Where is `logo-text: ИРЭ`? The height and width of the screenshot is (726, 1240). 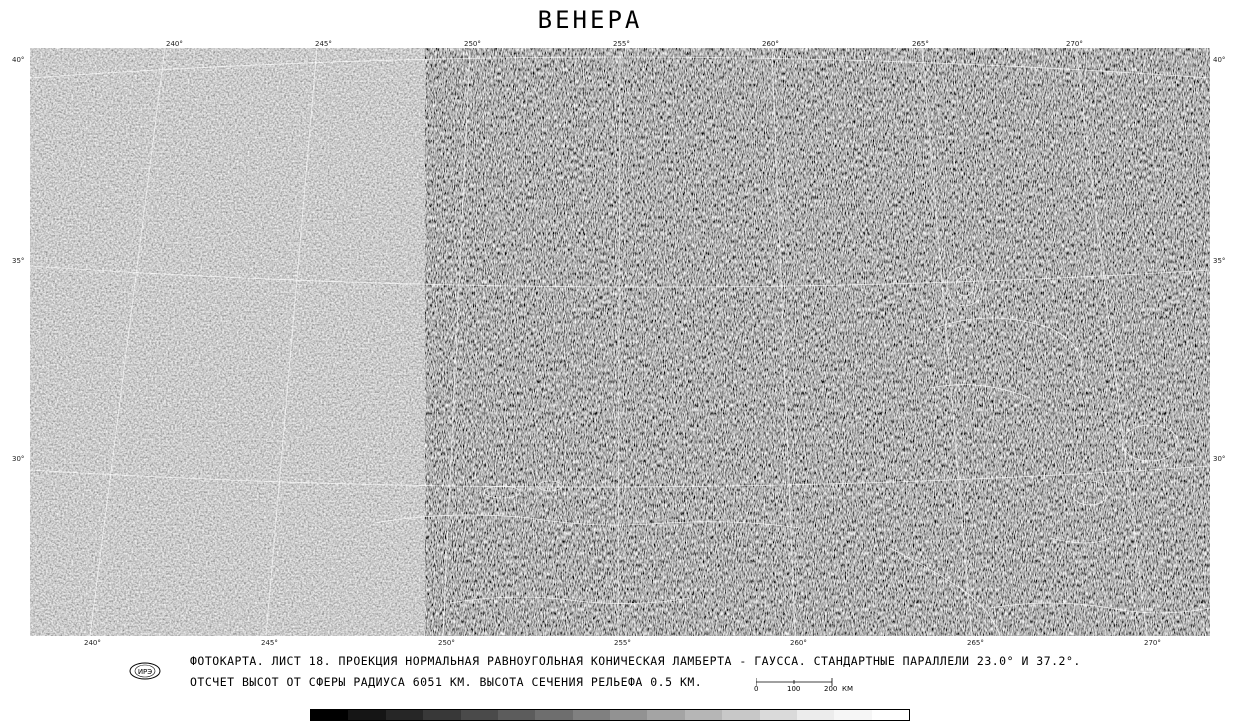 logo-text: ИРЭ is located at coordinates (145, 672).